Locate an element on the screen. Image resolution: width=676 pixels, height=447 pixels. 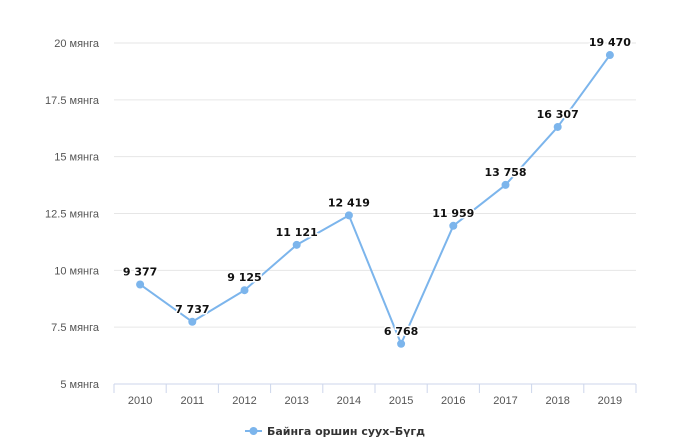
legend-marker is located at coordinates (253, 431).